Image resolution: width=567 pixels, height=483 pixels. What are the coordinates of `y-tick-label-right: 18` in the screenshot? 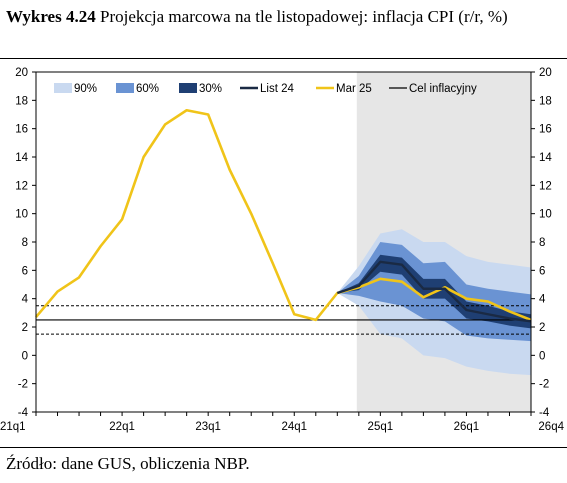 It's located at (545, 101).